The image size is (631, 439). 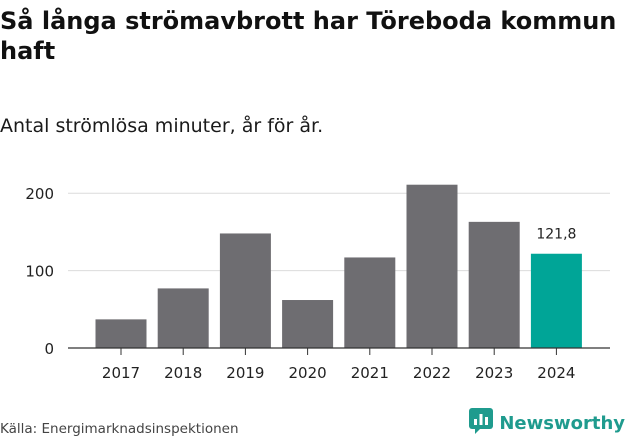 I want to click on newsworthy-chart-logo-icon, so click(x=481, y=423).